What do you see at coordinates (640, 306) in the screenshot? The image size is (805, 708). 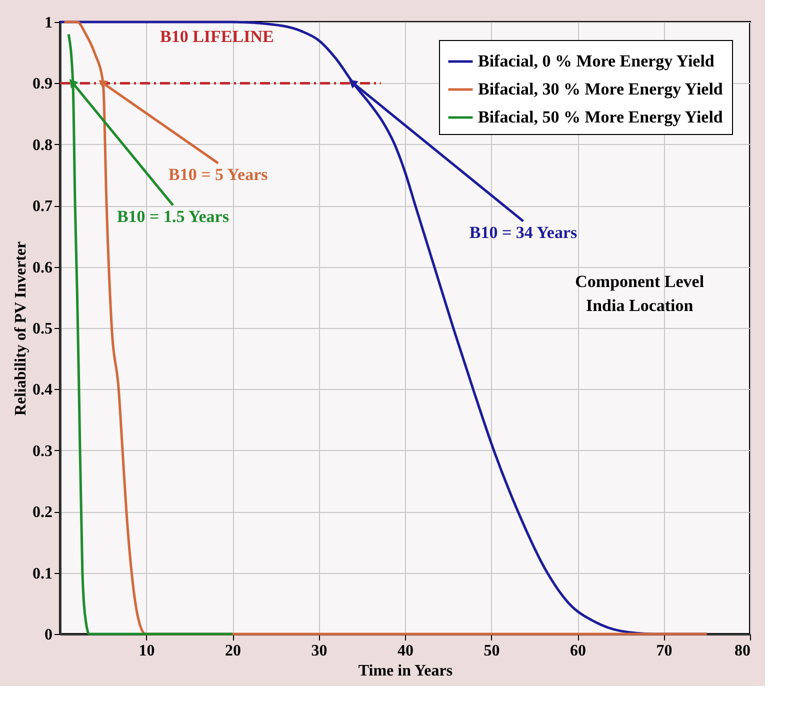 I see `annotation: India Location` at bounding box center [640, 306].